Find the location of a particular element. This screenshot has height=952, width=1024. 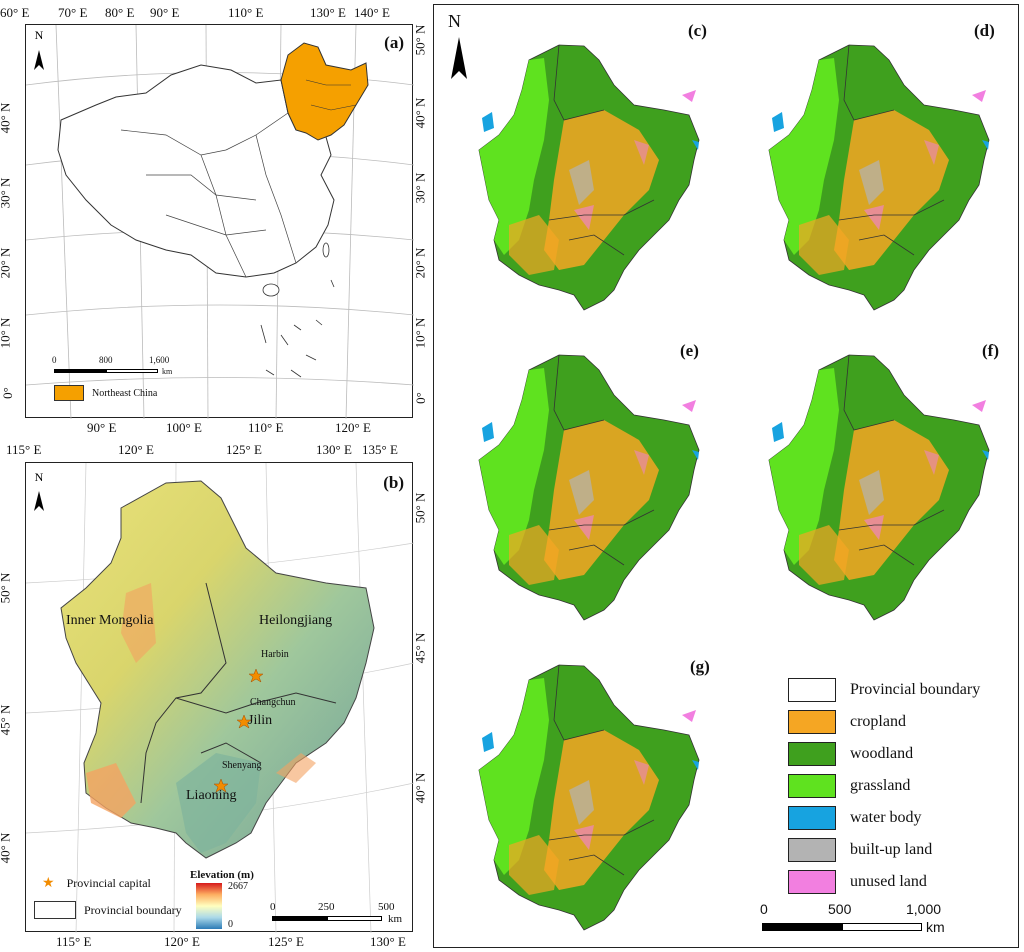

swatch-built-up is located at coordinates (812, 850).